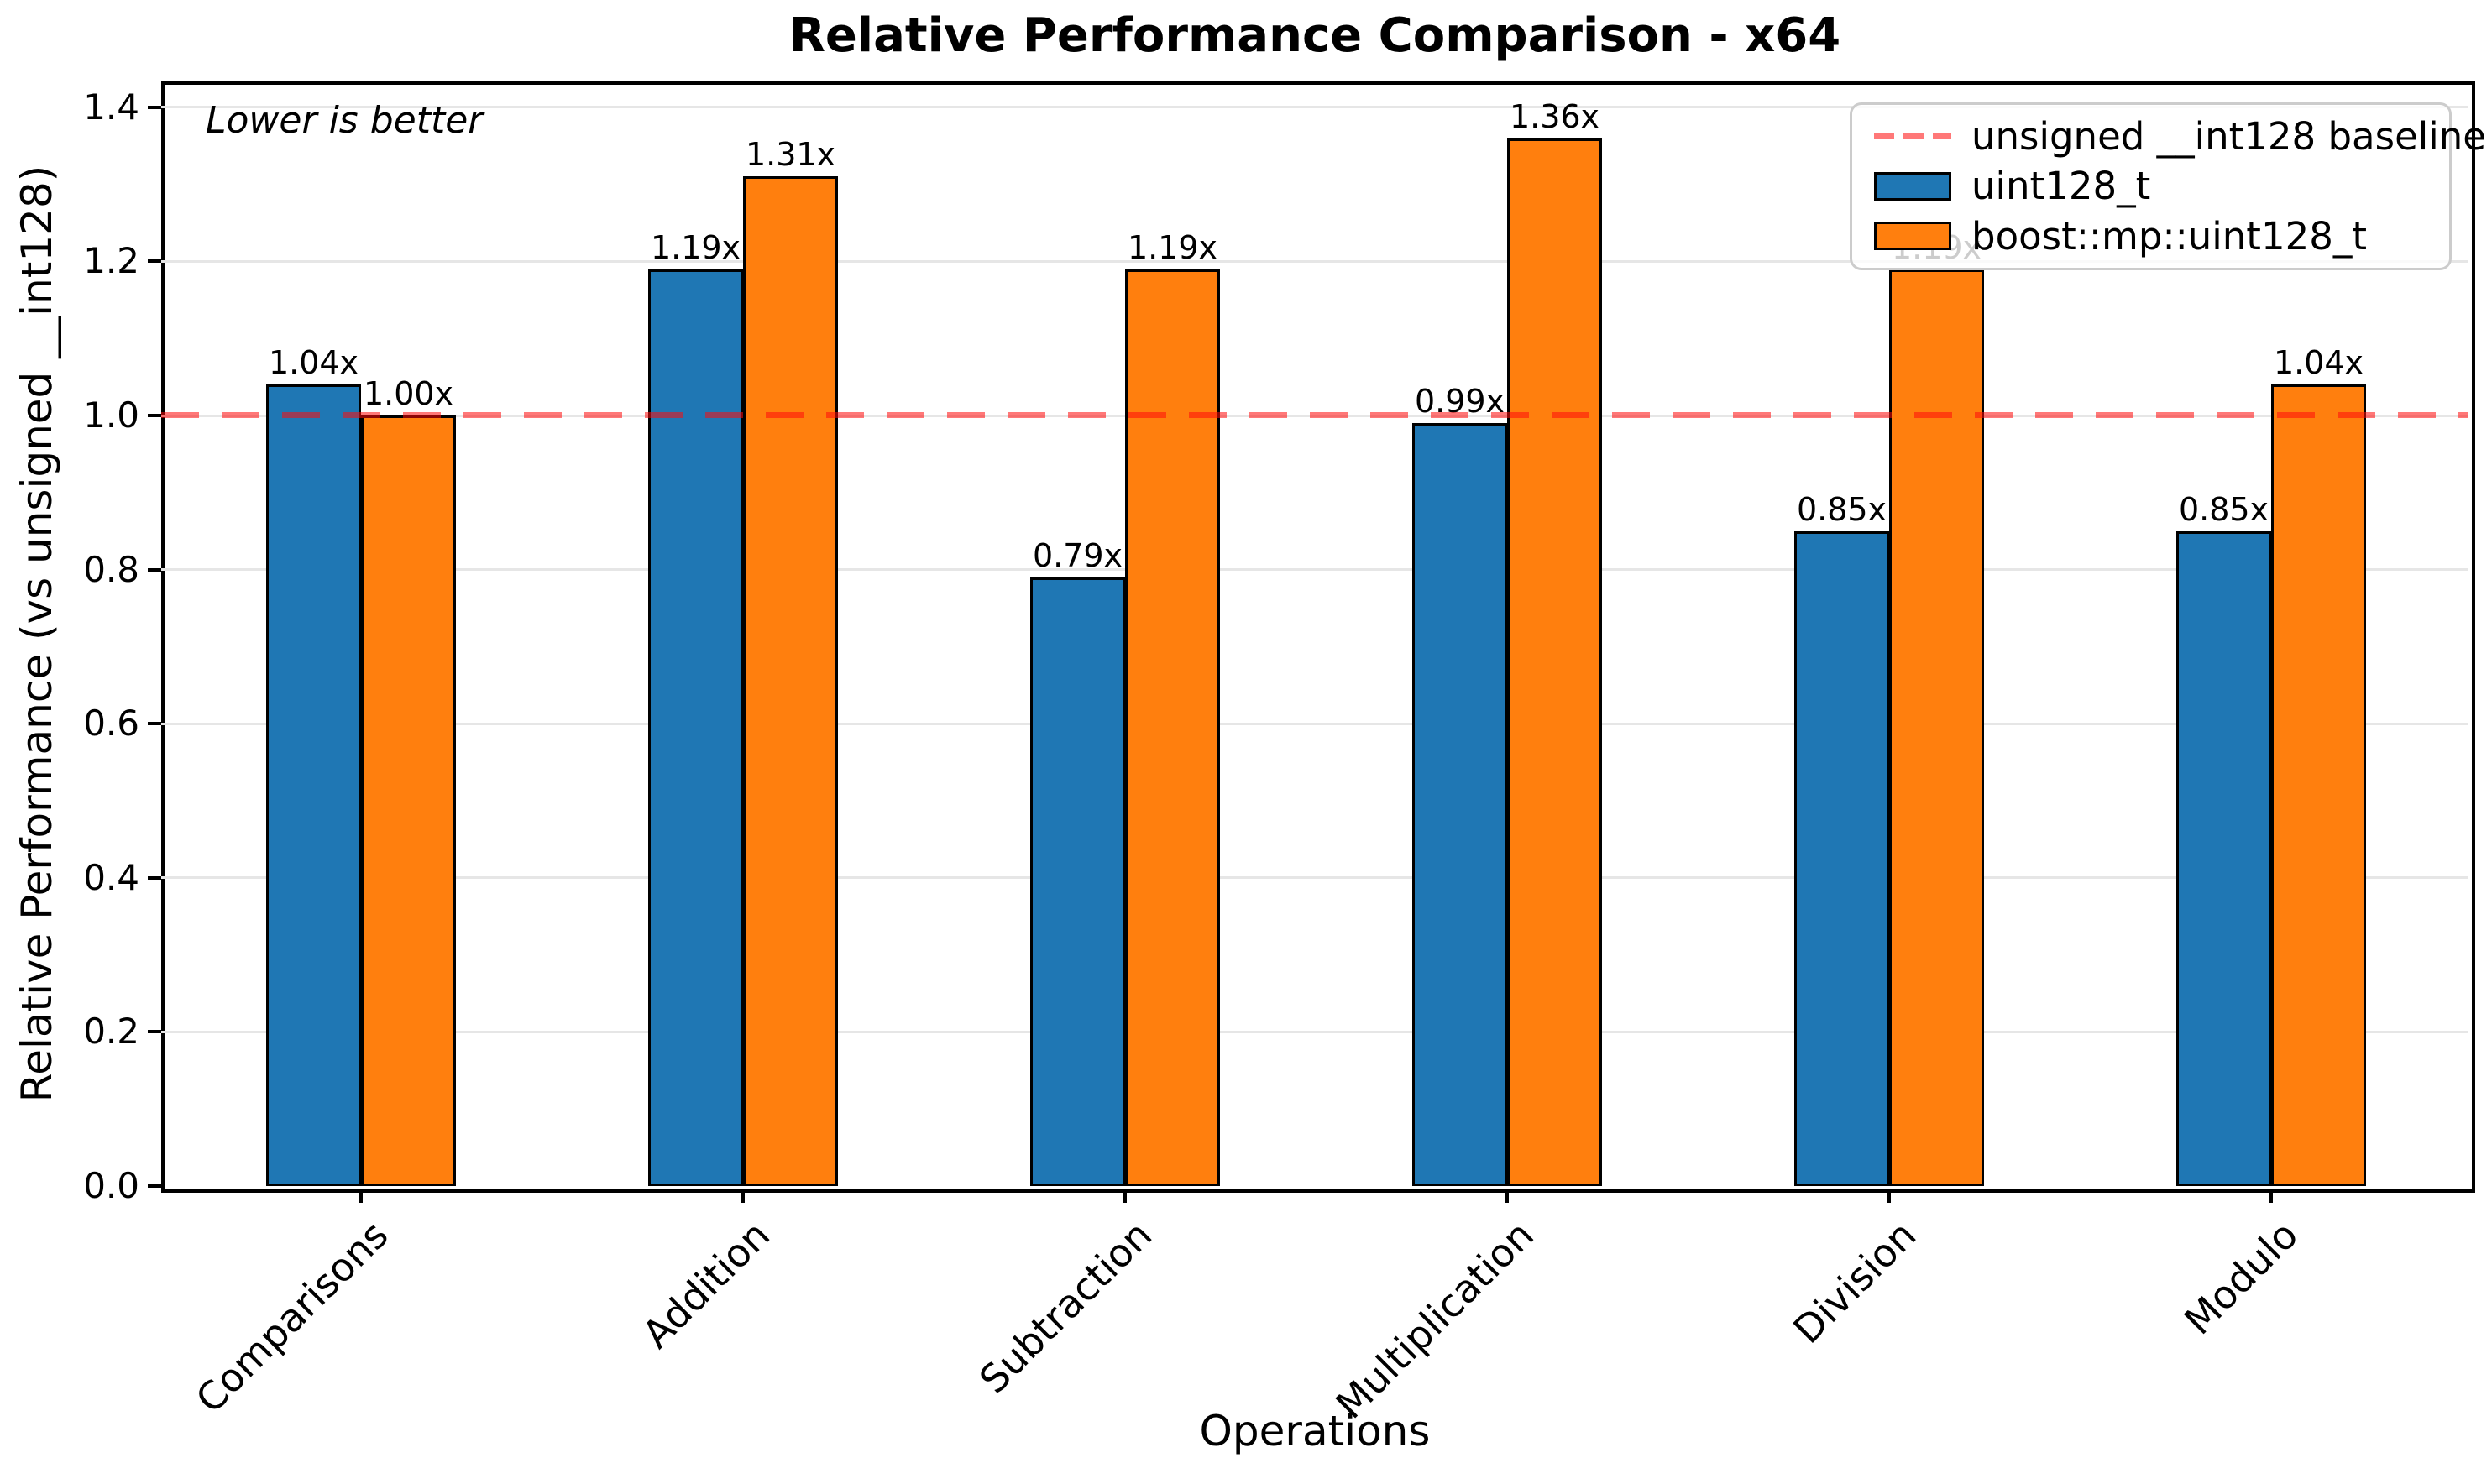  What do you see at coordinates (743, 1196) in the screenshot?
I see `x-tick-addition` at bounding box center [743, 1196].